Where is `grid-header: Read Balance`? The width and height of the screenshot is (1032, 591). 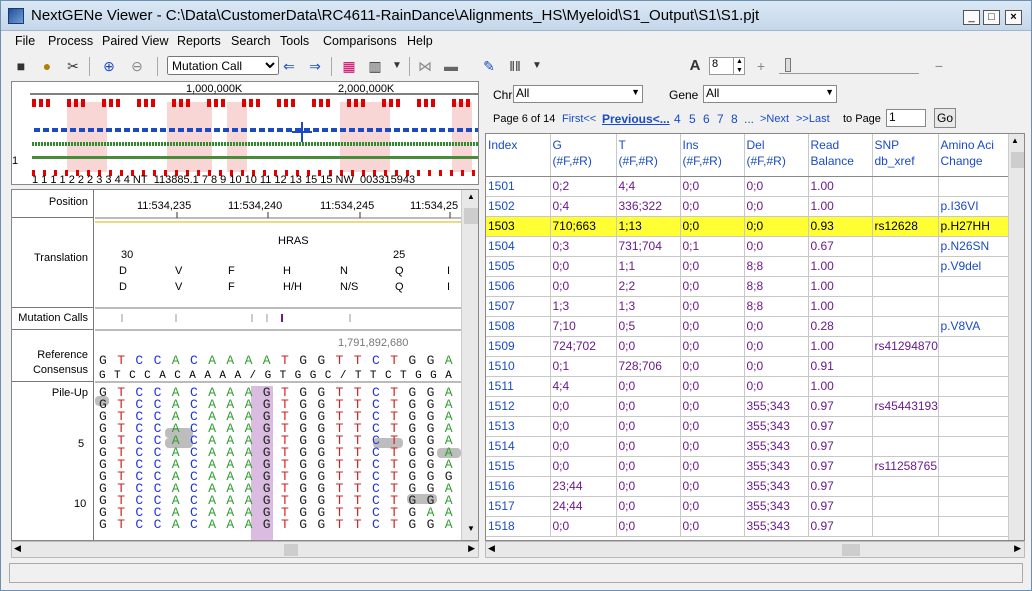 grid-header: Read Balance is located at coordinates (840, 155).